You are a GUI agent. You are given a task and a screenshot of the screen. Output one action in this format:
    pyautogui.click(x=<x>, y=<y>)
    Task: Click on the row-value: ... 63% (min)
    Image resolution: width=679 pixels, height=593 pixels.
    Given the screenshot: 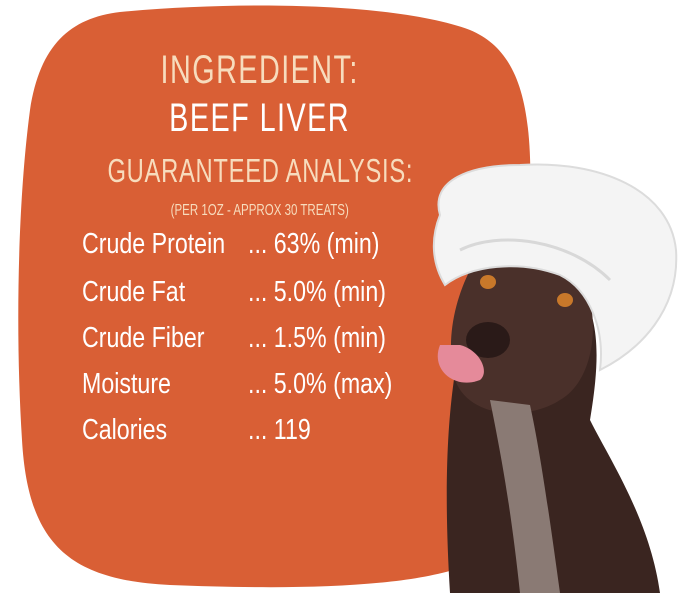 What is the action you would take?
    pyautogui.click(x=314, y=244)
    